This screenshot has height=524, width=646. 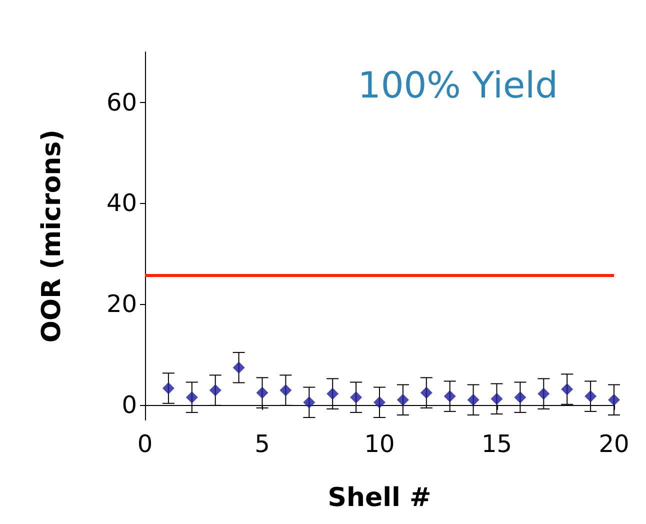 I want to click on annotation: 100% Yield, so click(x=458, y=86).